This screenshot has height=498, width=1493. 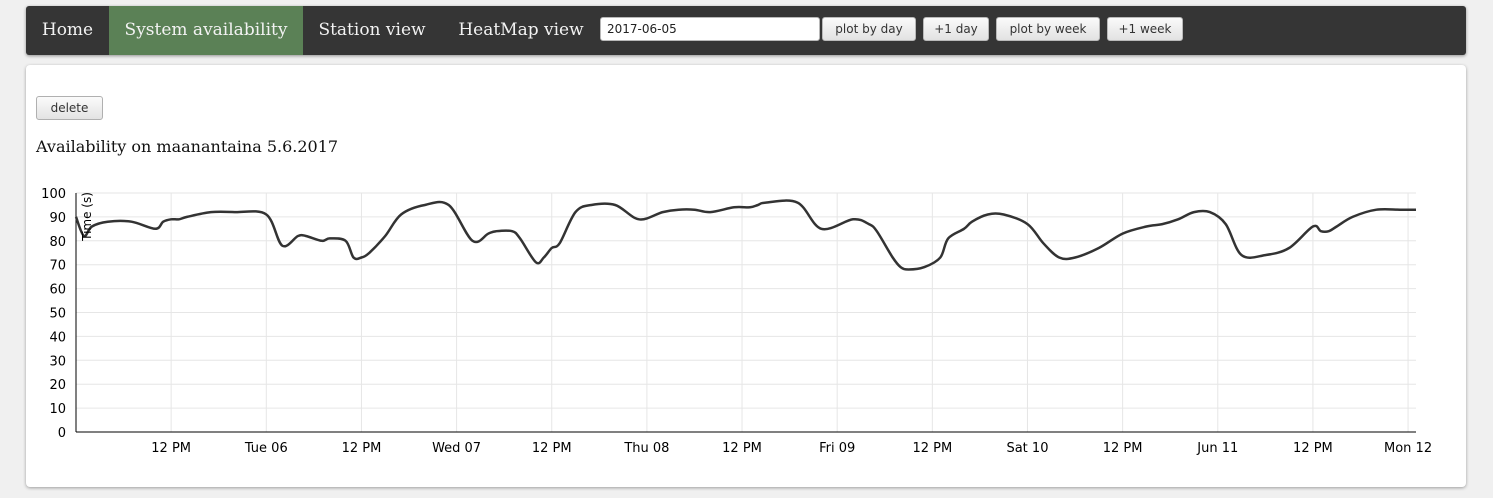 I want to click on y-tick-label: 50, so click(x=57, y=314).